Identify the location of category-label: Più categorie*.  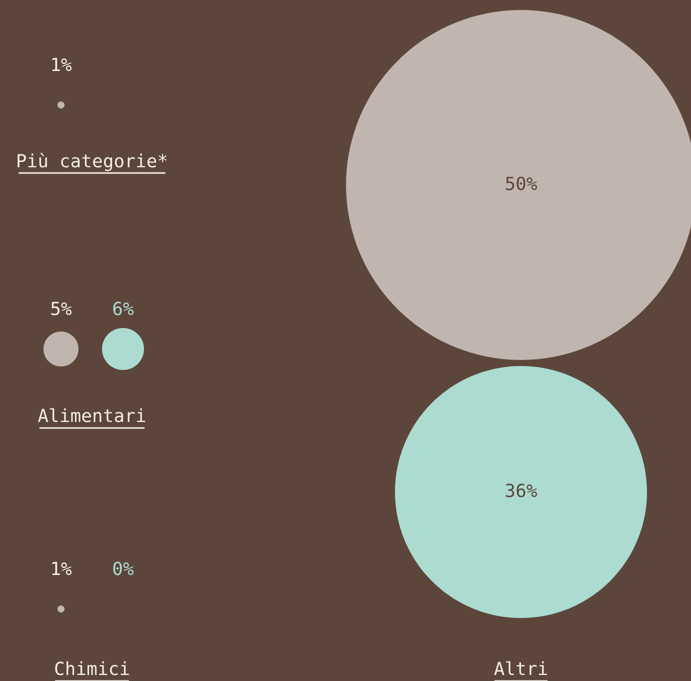
(92, 162).